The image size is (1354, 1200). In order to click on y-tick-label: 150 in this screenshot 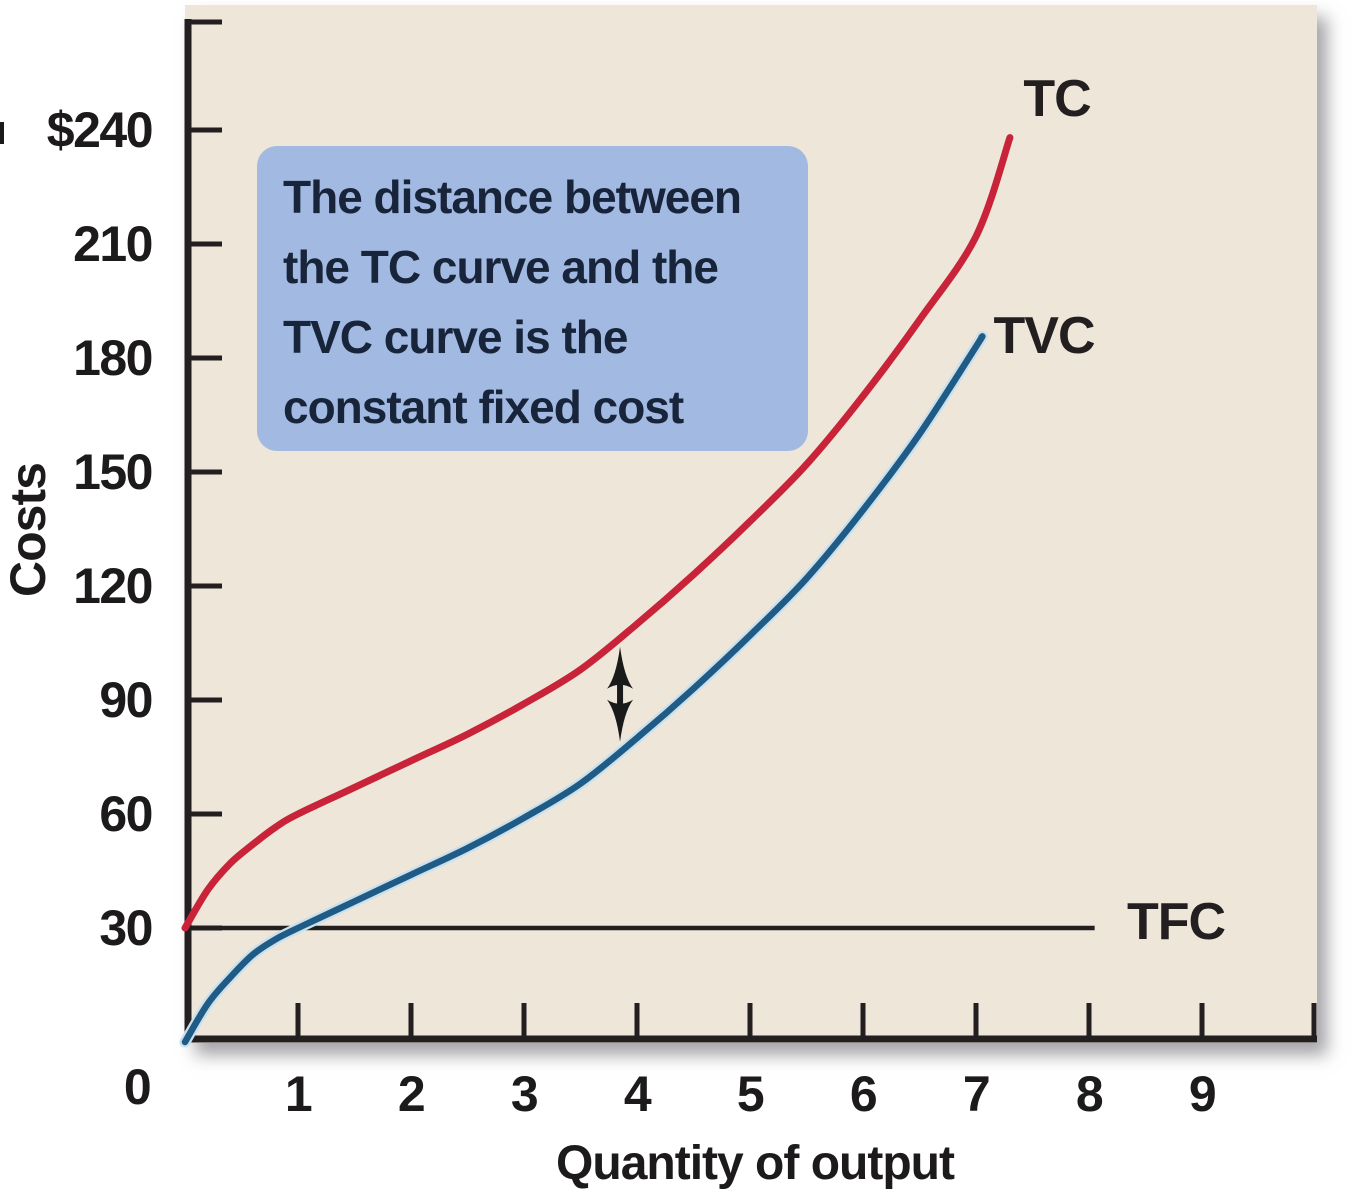, I will do `click(113, 472)`.